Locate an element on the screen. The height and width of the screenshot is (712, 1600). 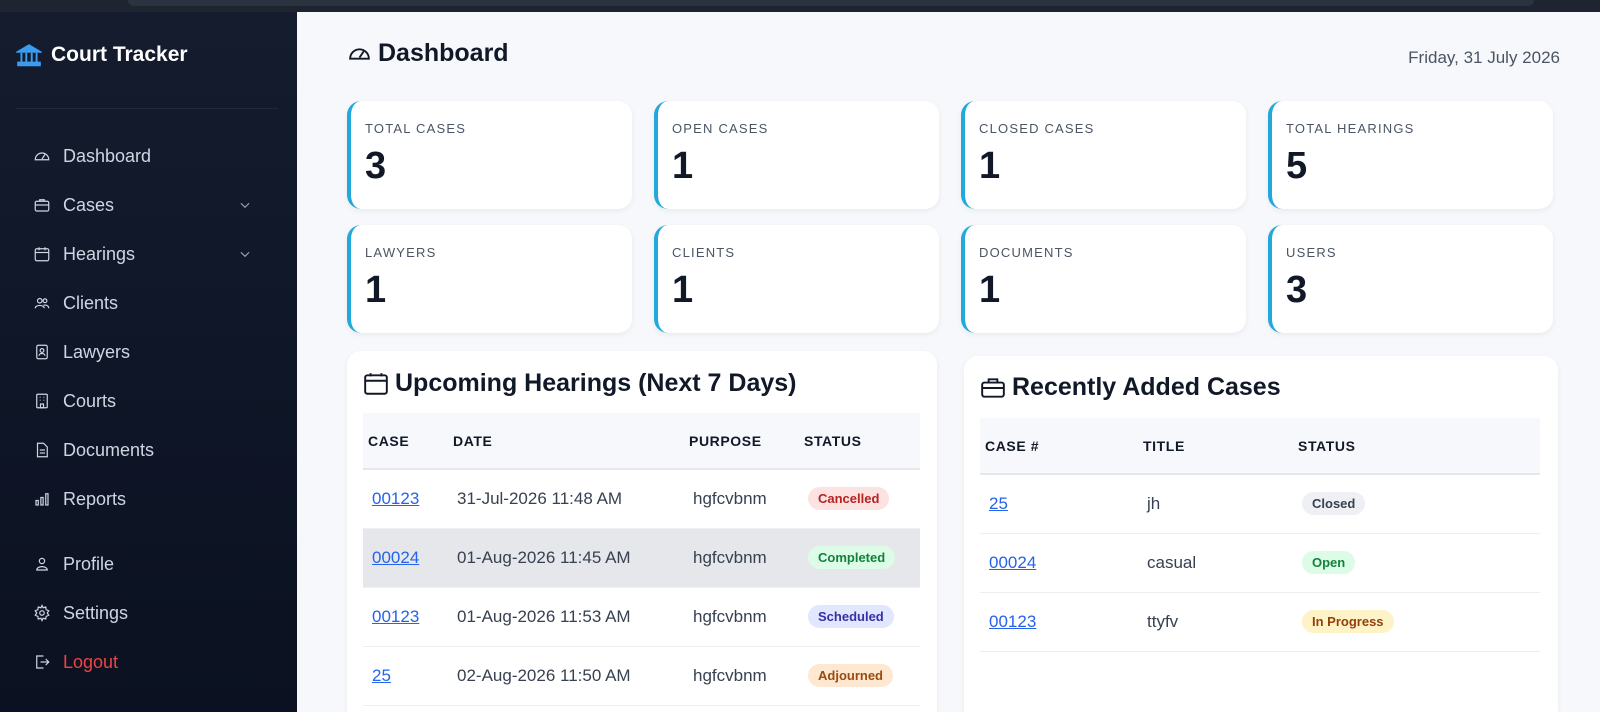
building-icon is located at coordinates (42, 401).